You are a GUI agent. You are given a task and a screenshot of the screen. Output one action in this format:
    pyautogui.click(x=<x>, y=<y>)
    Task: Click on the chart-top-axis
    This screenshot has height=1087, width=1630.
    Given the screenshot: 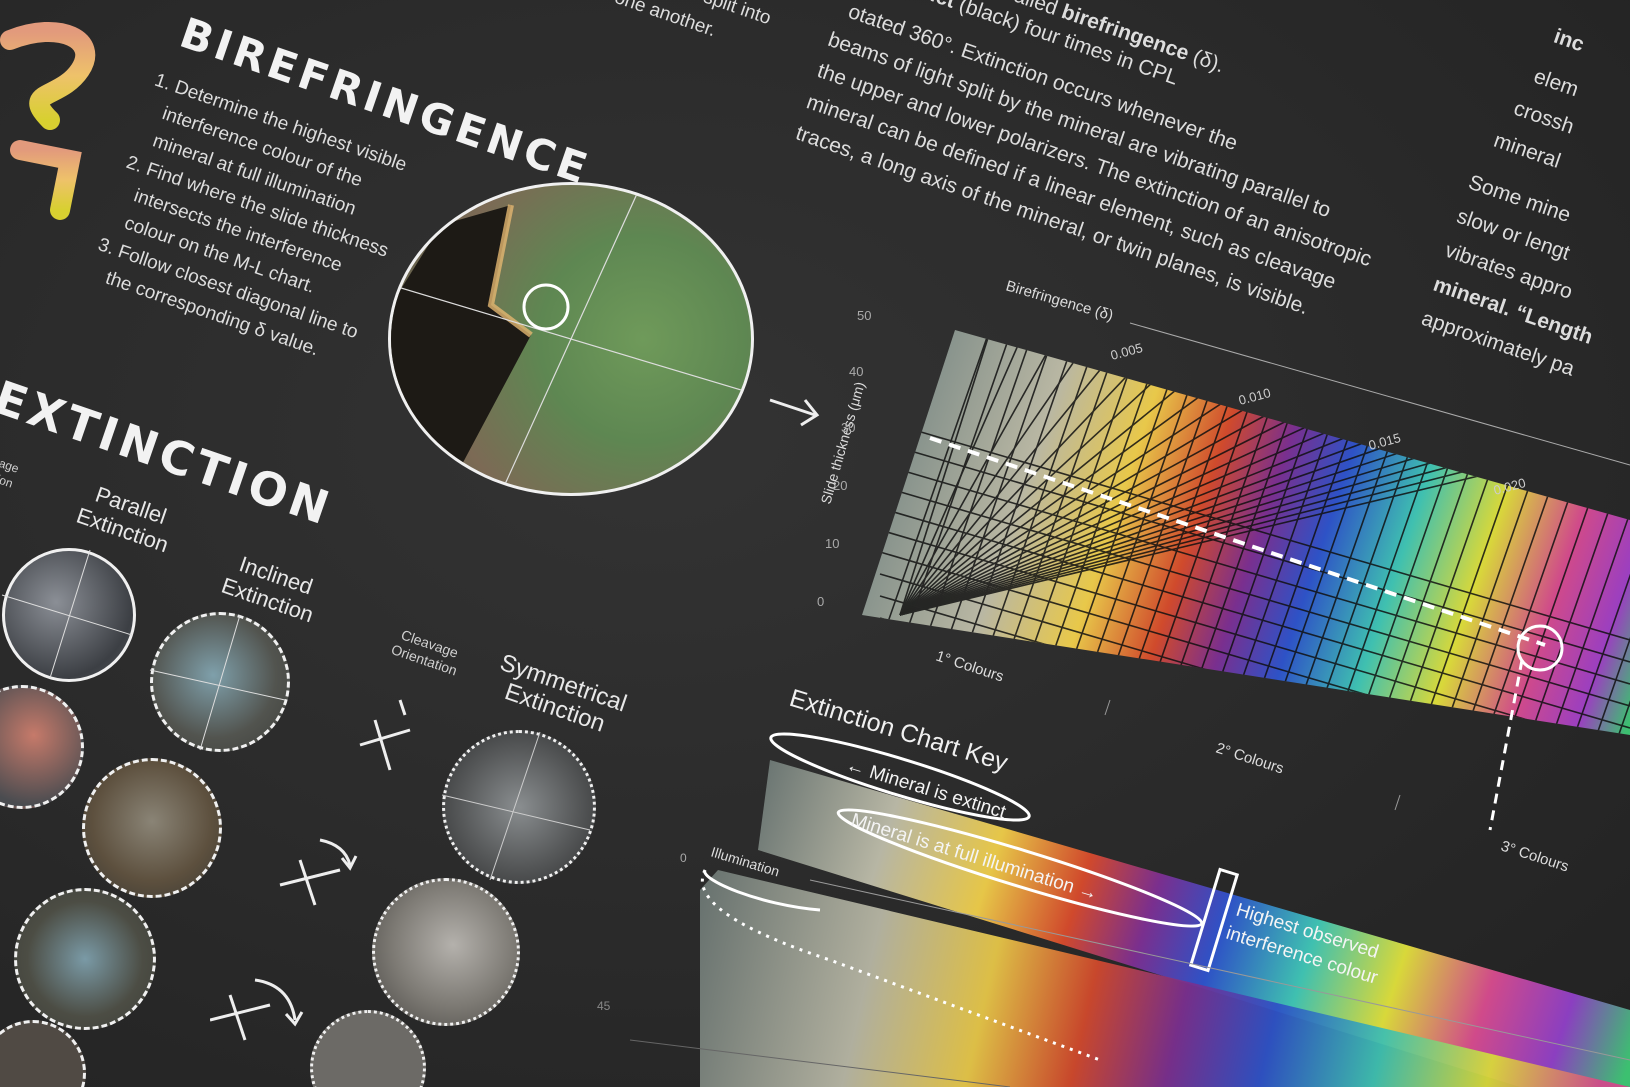 What is the action you would take?
    pyautogui.click(x=1379, y=394)
    